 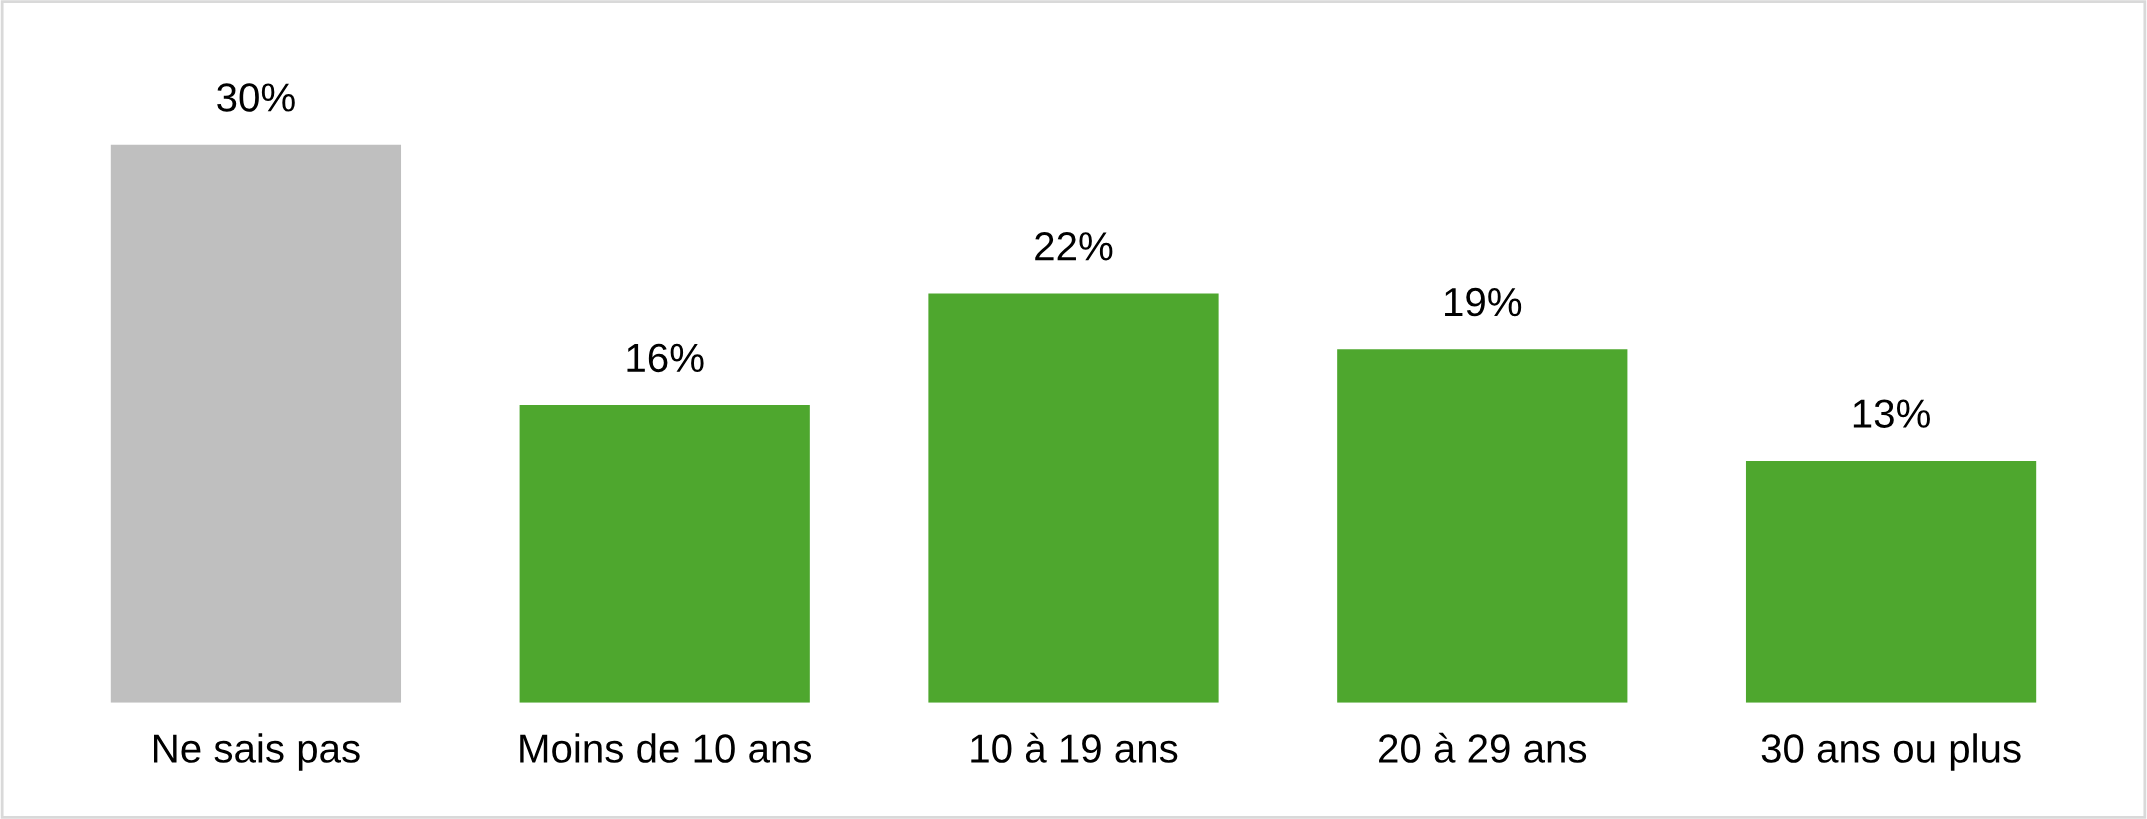 What do you see at coordinates (256, 97) in the screenshot?
I see `data-label: 30%` at bounding box center [256, 97].